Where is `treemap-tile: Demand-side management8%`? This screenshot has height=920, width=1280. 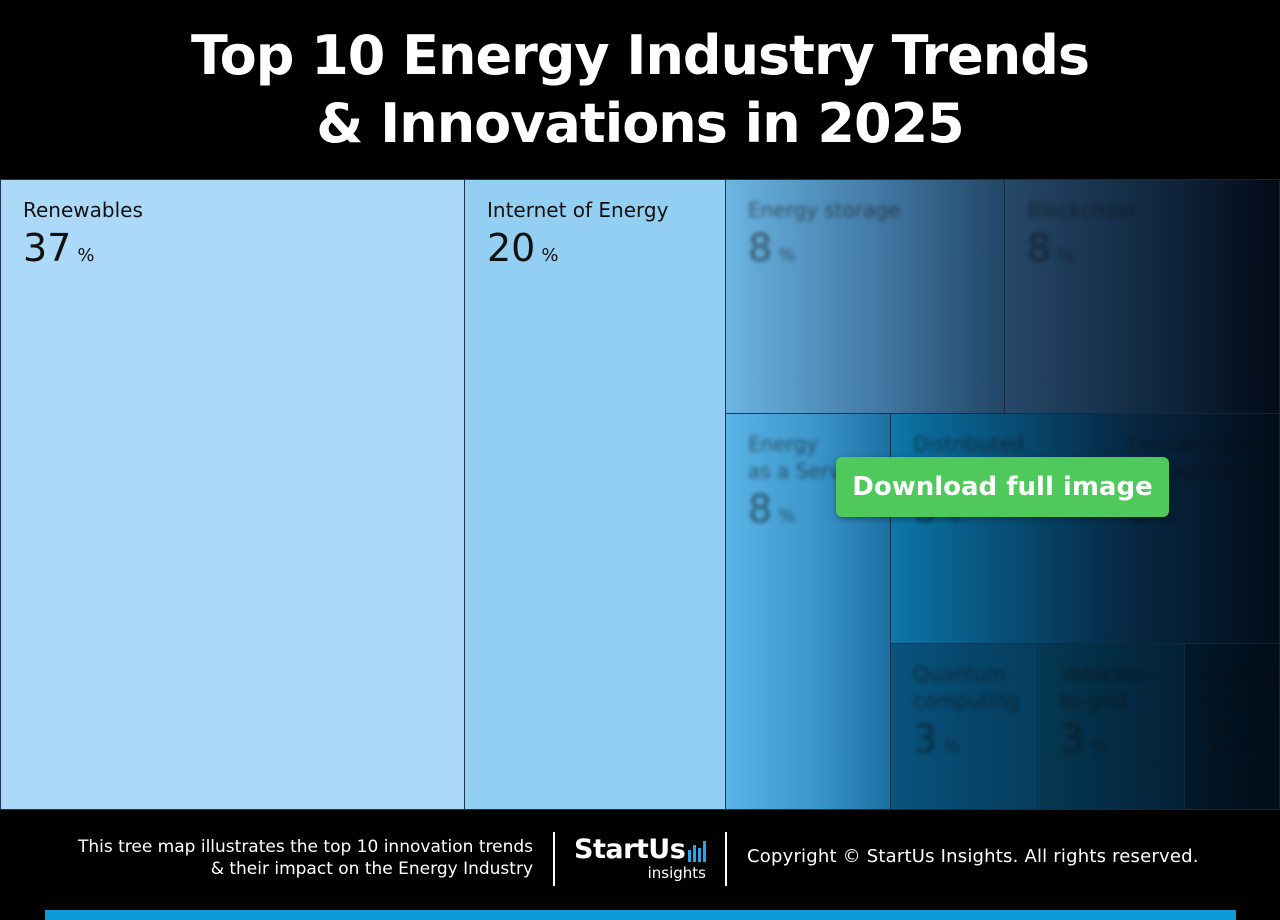
treemap-tile: Demand-side management8% is located at coordinates (1192, 528).